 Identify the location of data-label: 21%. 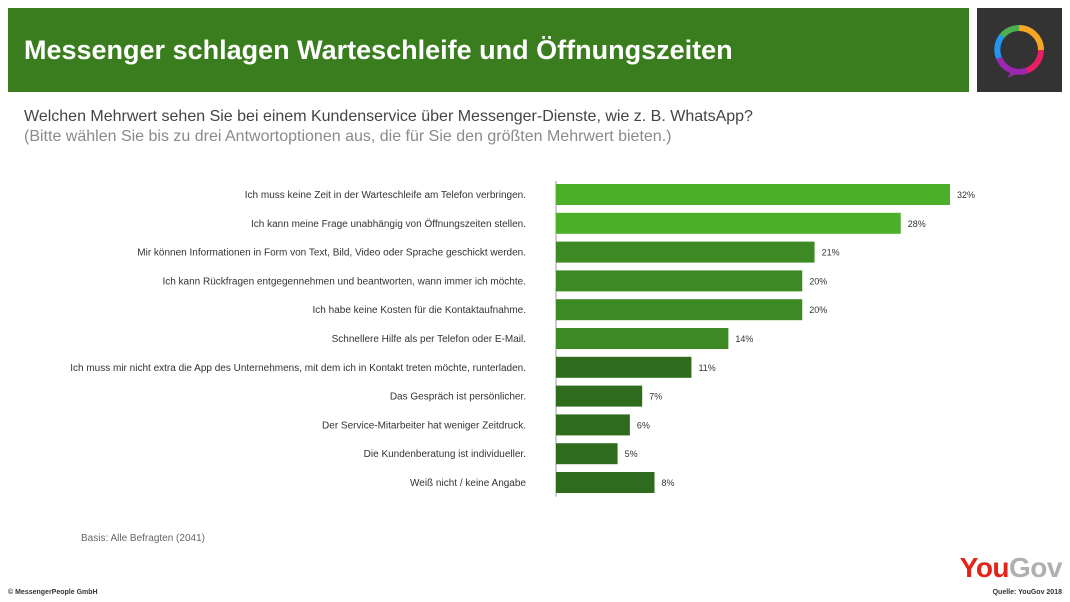
(831, 253).